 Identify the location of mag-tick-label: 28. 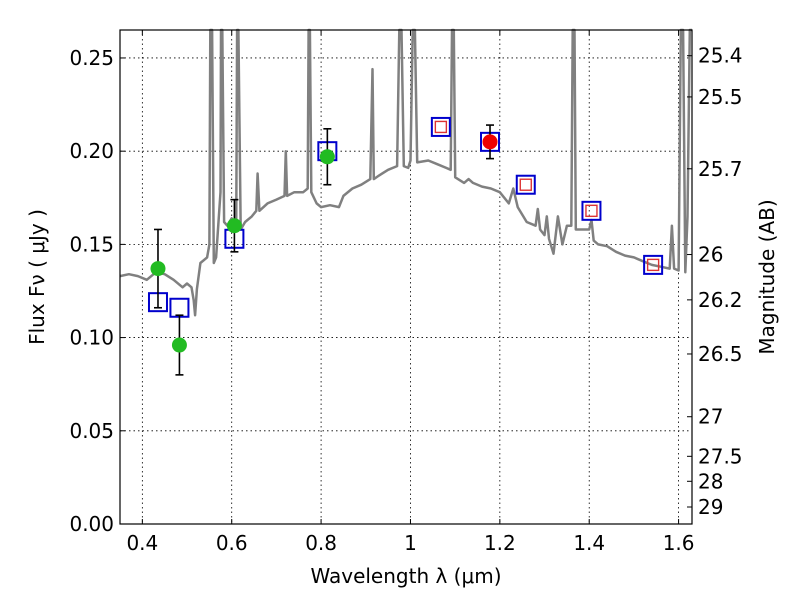
(710, 481).